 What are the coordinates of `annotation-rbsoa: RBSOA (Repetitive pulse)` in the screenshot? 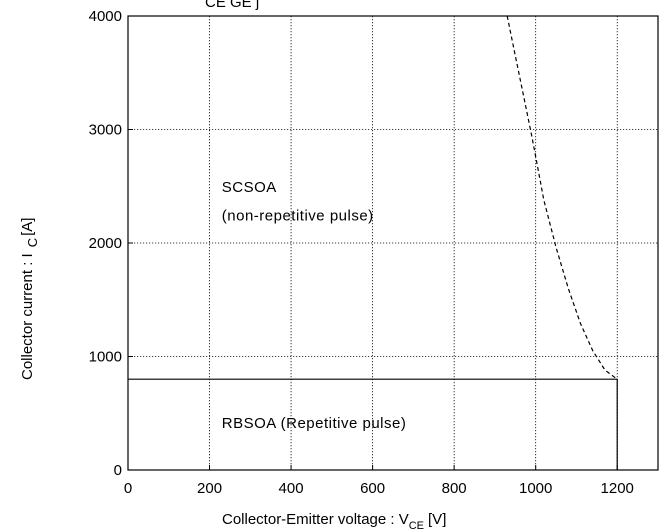 It's located at (314, 423).